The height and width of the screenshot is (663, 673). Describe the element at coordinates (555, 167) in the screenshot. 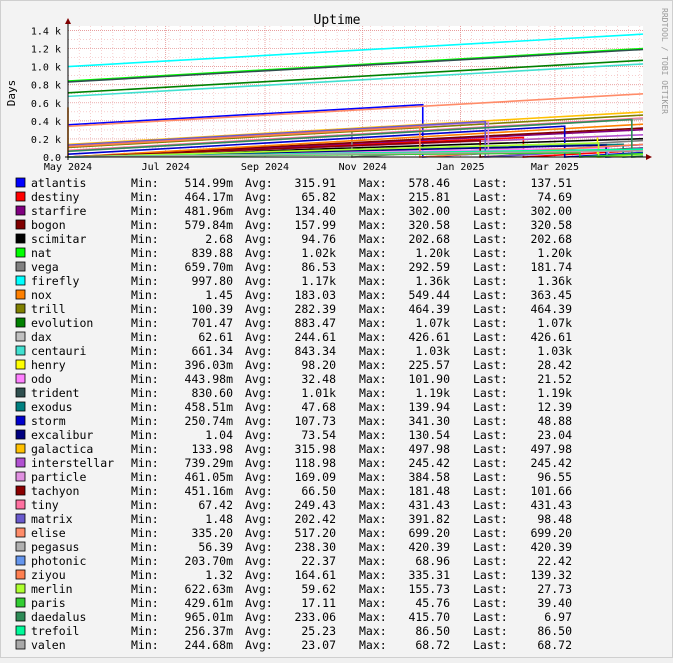

I see `x-tick-label: Mar 2025` at that location.